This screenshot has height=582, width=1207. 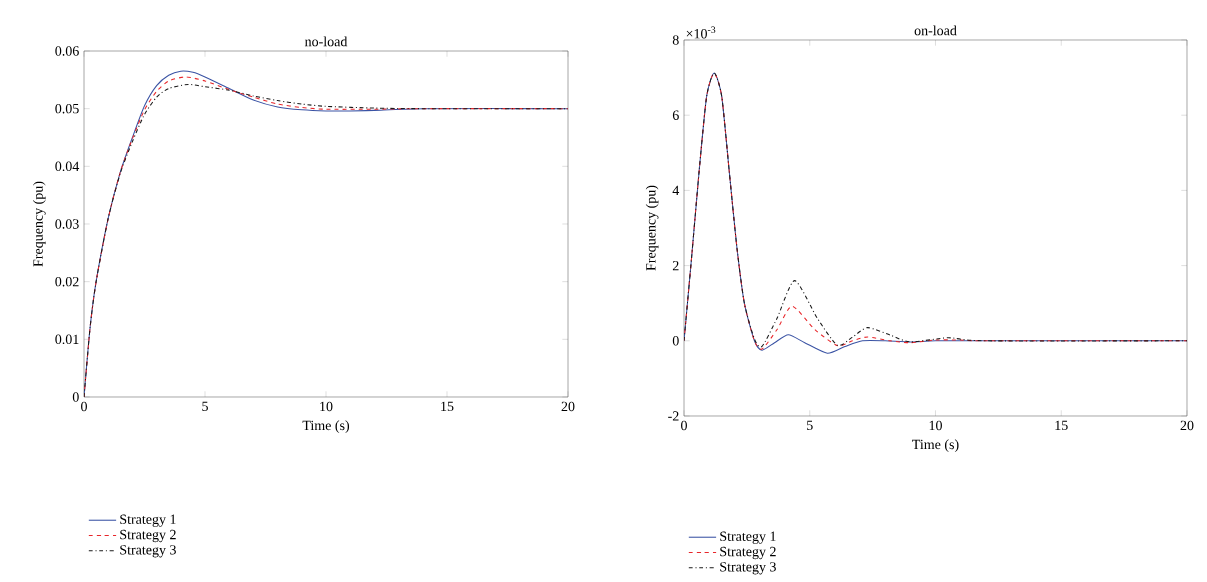 What do you see at coordinates (675, 40) in the screenshot?
I see `y-tick-label: 8` at bounding box center [675, 40].